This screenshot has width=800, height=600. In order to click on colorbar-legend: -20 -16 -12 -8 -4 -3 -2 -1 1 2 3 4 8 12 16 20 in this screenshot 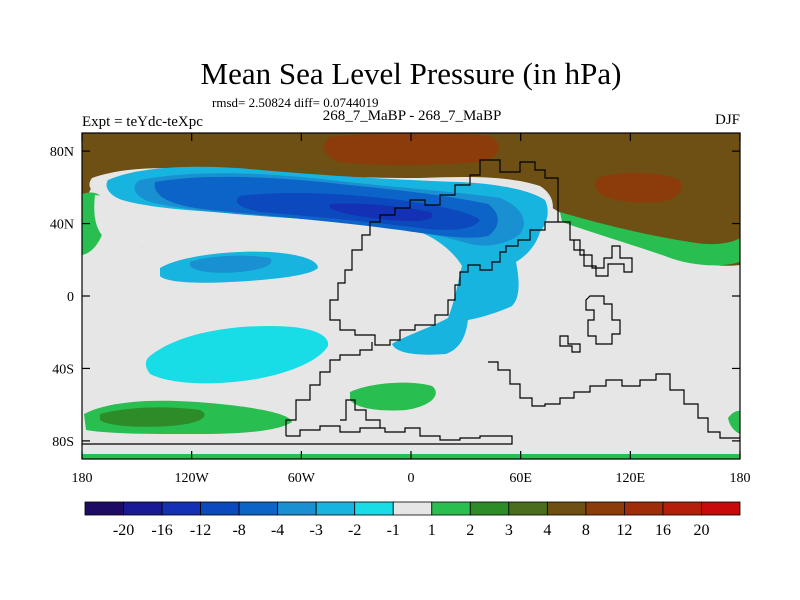, I will do `click(412, 520)`.